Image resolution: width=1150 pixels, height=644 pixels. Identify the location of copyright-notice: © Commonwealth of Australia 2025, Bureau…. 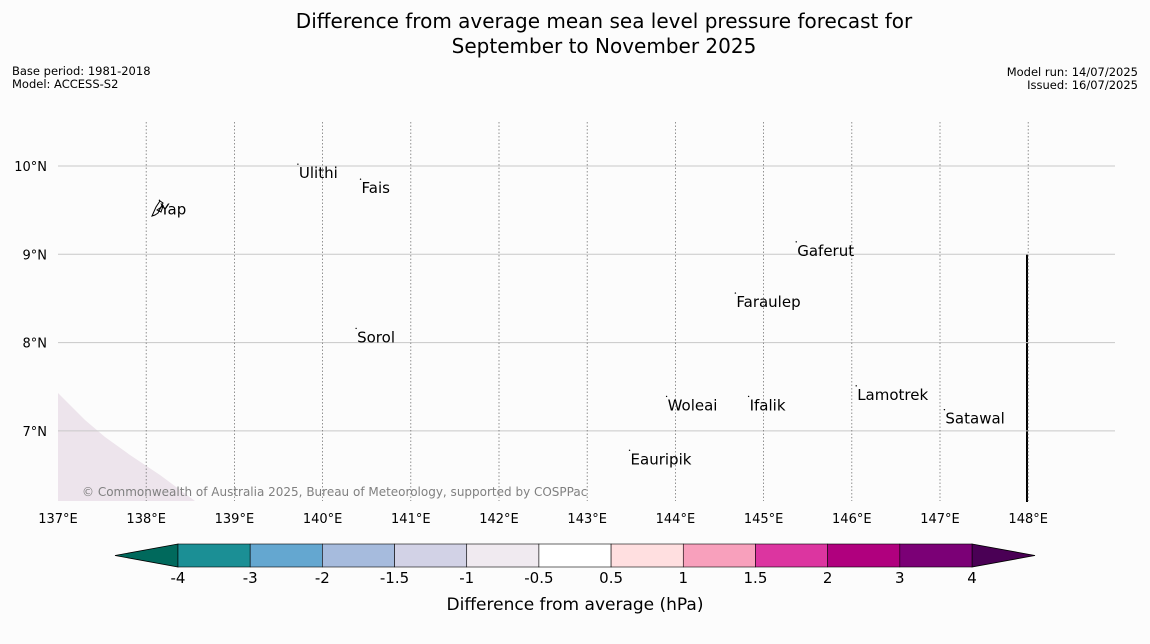
(334, 492).